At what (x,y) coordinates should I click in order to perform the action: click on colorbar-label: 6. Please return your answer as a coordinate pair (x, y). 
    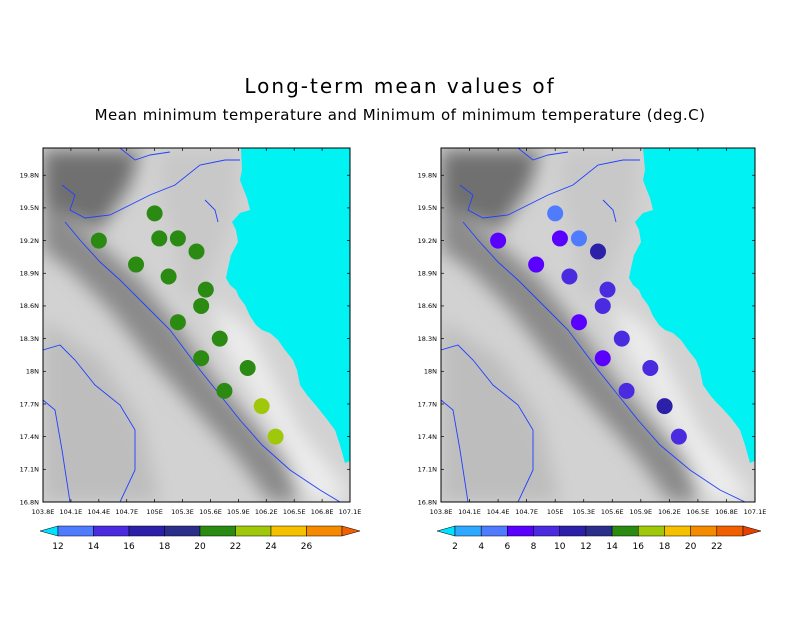
    Looking at the image, I should click on (507, 547).